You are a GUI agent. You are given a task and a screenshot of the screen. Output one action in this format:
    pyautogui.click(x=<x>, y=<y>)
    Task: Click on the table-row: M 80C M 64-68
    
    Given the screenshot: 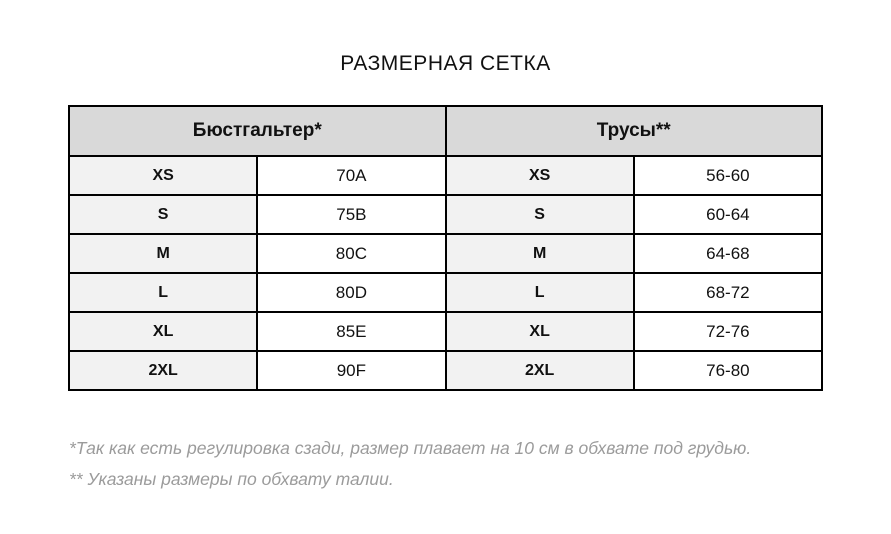 What is the action you would take?
    pyautogui.click(x=445, y=253)
    